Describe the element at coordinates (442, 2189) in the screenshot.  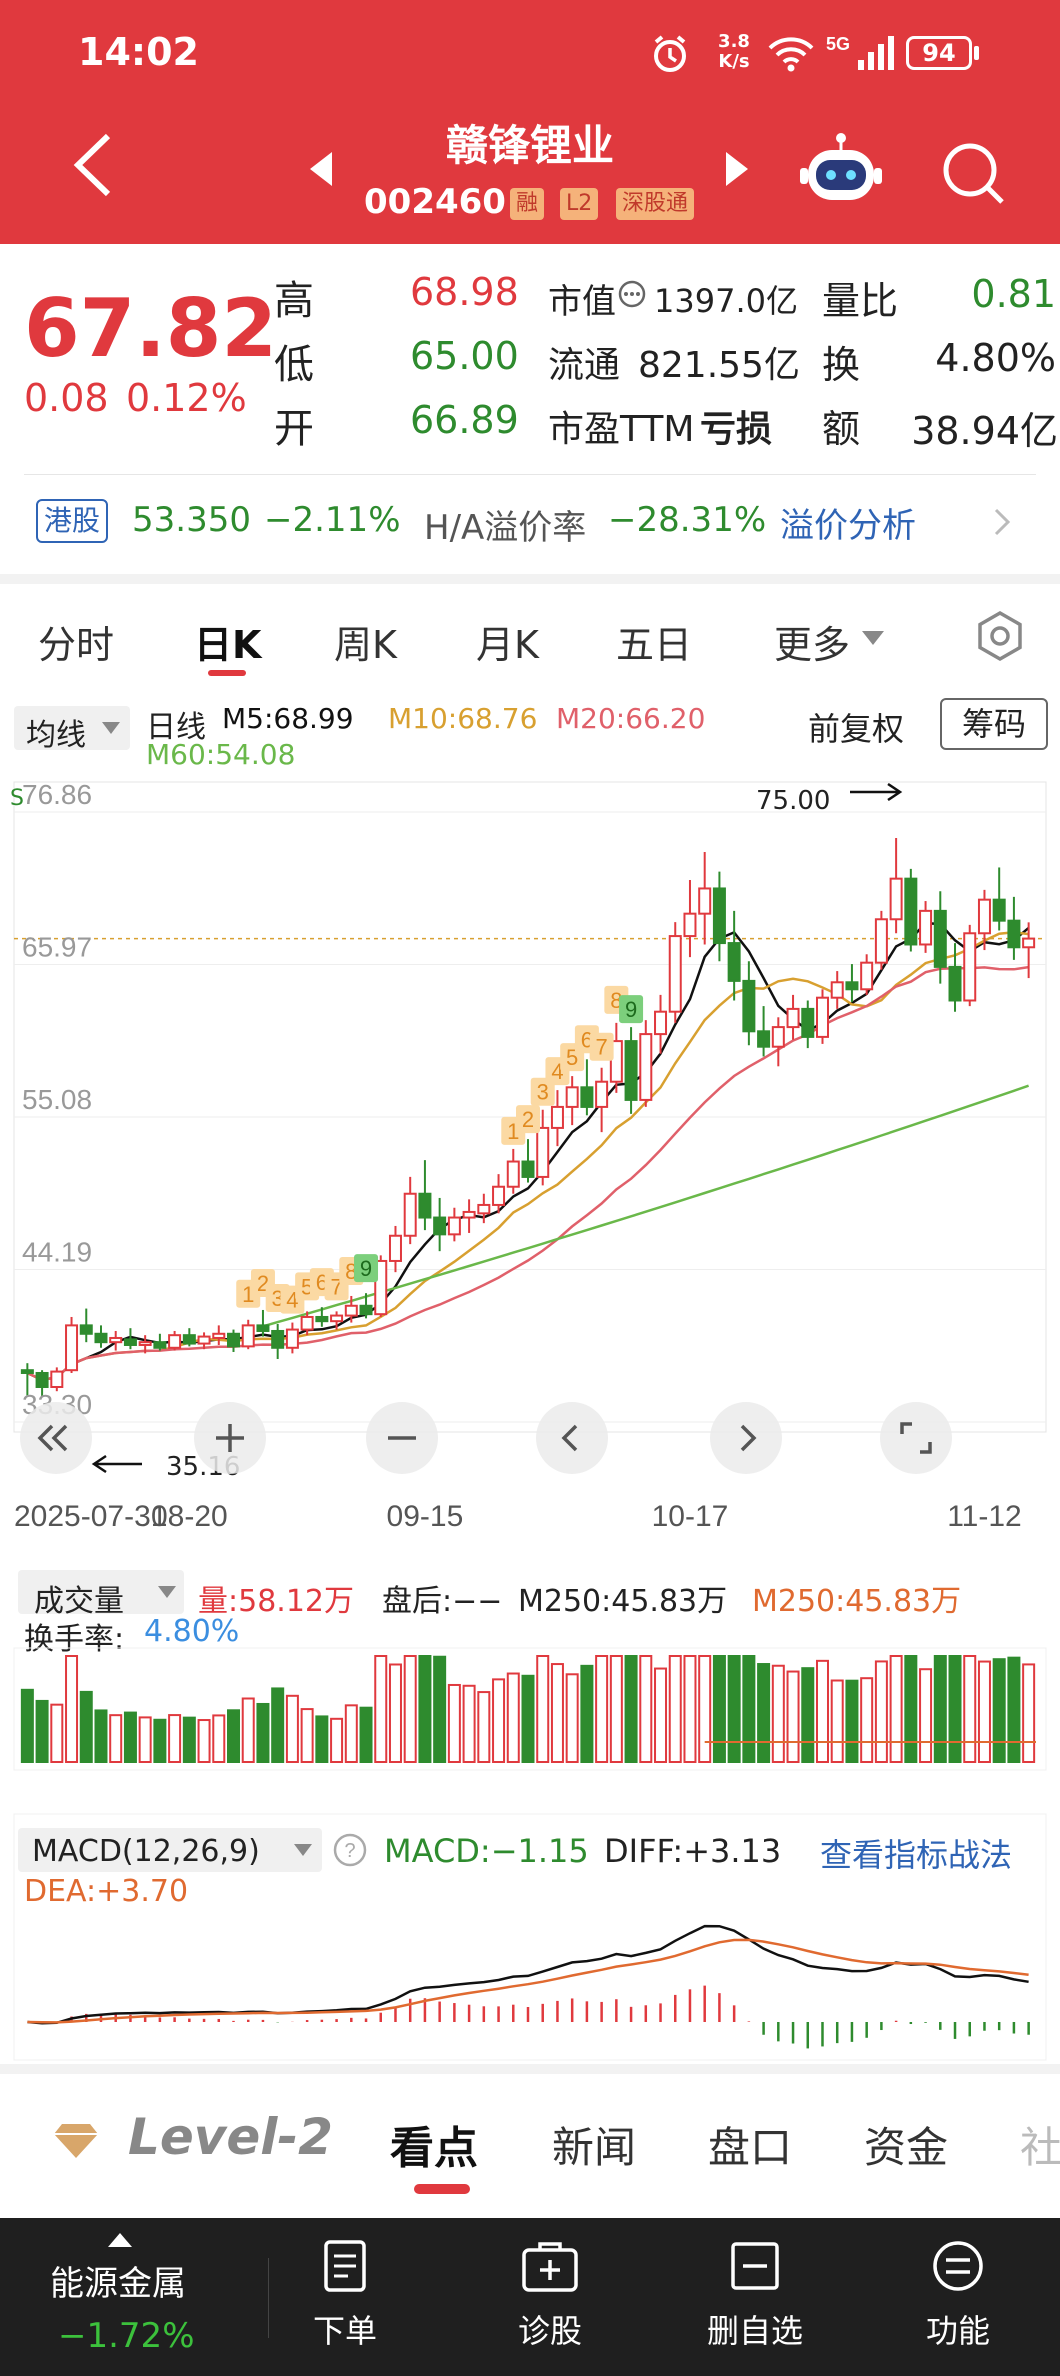
I see `tab-active-indicator` at that location.